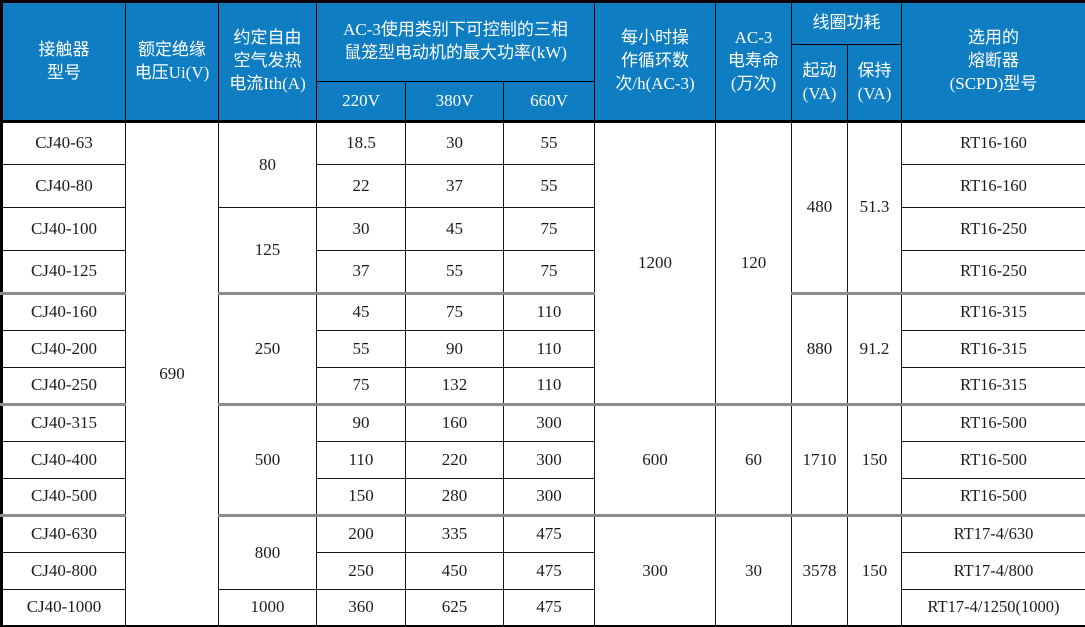 The image size is (1085, 627). I want to click on cell-power-220v: 250, so click(361, 571).